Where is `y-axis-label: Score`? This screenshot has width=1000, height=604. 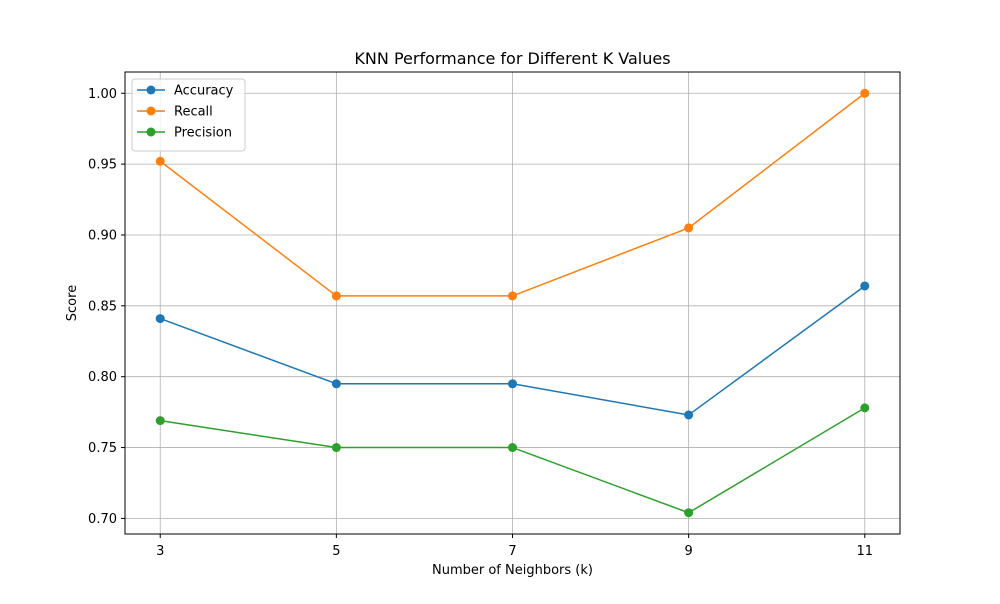 y-axis-label: Score is located at coordinates (72, 303).